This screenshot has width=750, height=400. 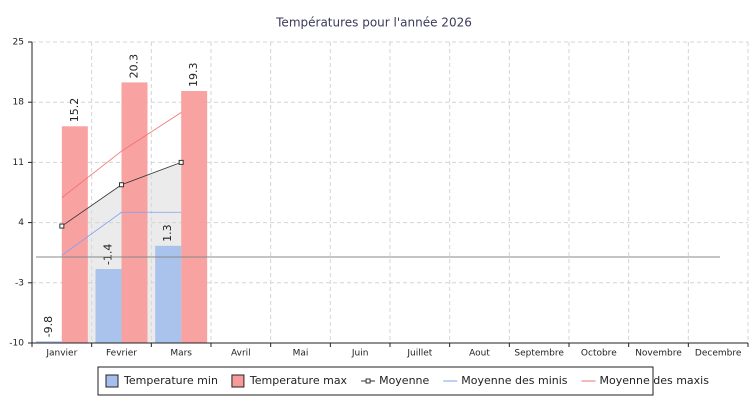 What do you see at coordinates (241, 354) in the screenshot?
I see `x-tick-label: Avril` at bounding box center [241, 354].